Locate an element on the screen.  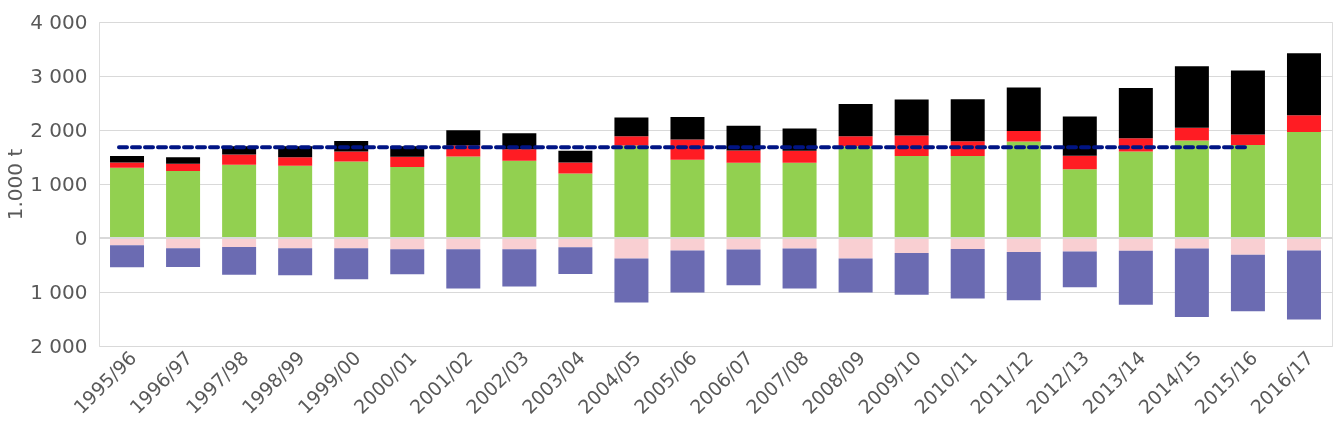
y-tick-label: 3 000 is located at coordinates (59, 75).